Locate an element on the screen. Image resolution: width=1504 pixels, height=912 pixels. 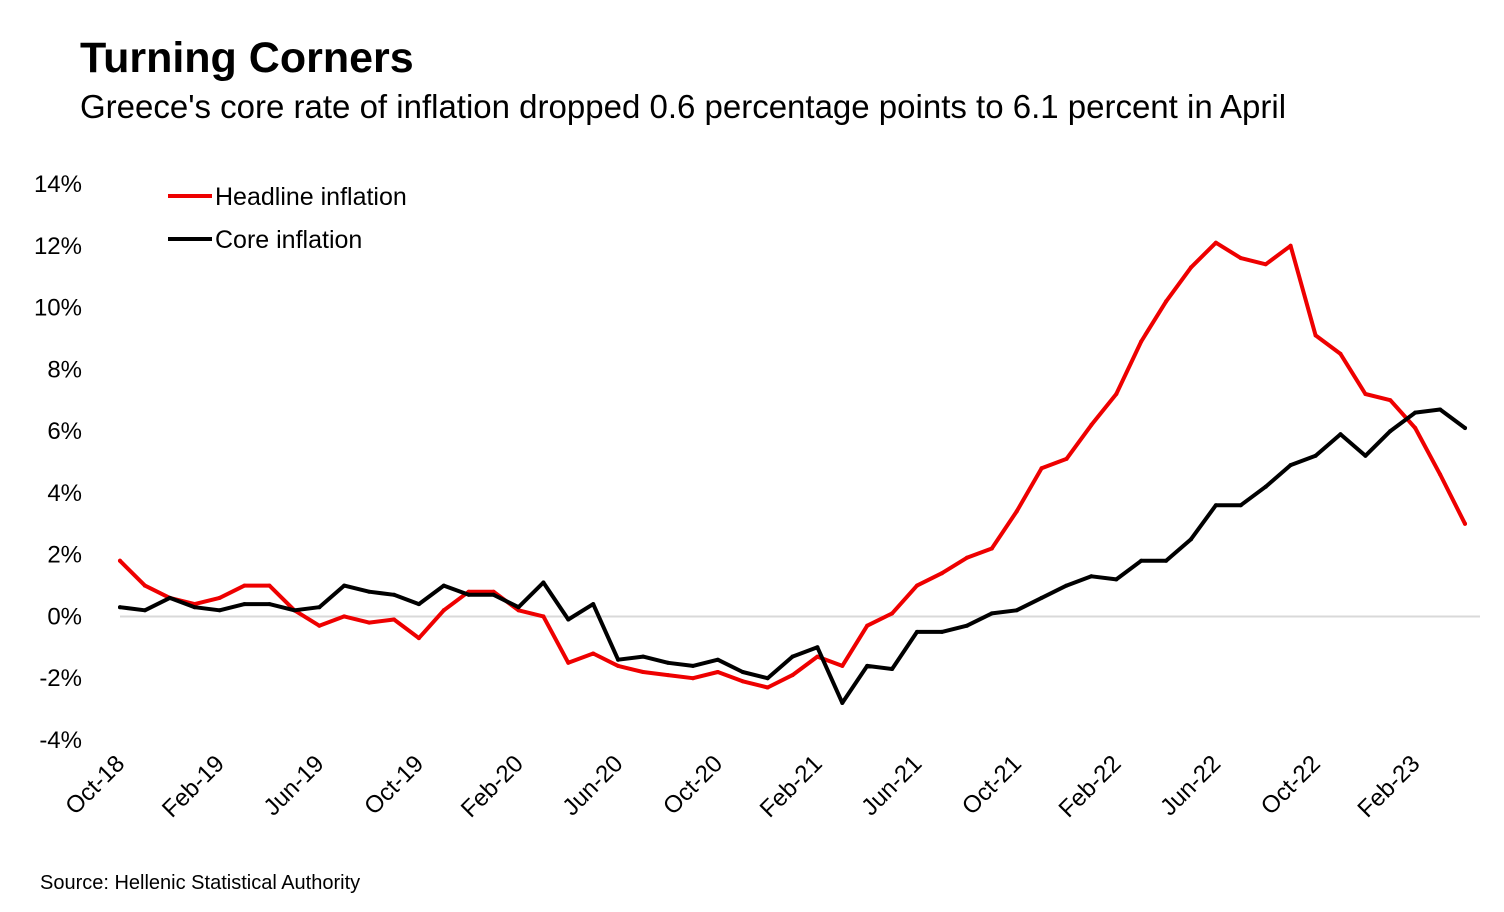
y-tick-label: -4% is located at coordinates (60, 740).